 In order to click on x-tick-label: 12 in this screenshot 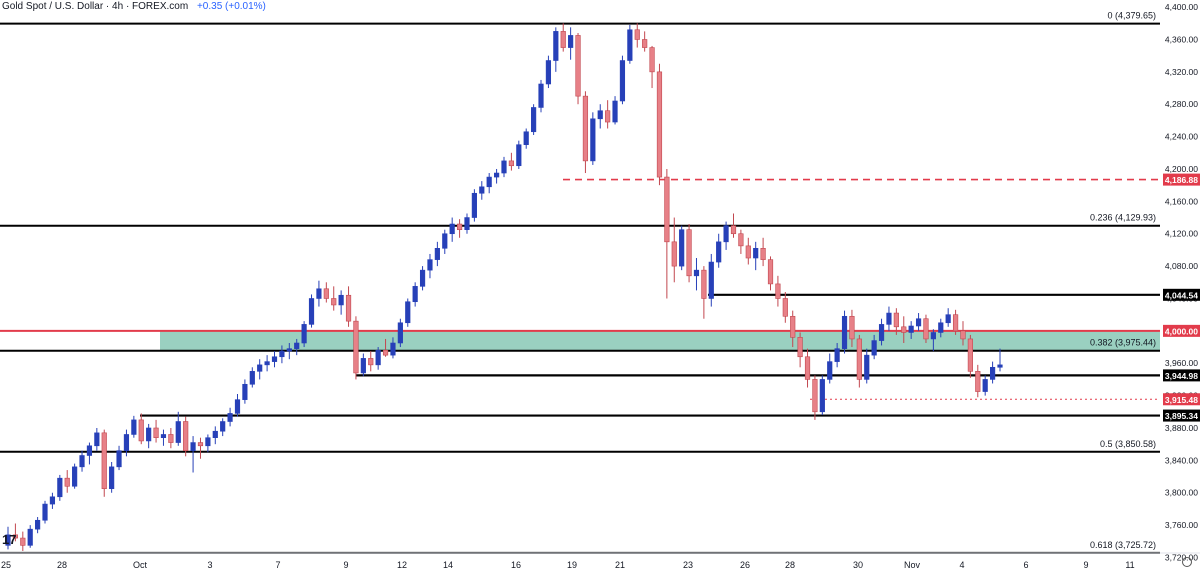, I will do `click(402, 565)`.